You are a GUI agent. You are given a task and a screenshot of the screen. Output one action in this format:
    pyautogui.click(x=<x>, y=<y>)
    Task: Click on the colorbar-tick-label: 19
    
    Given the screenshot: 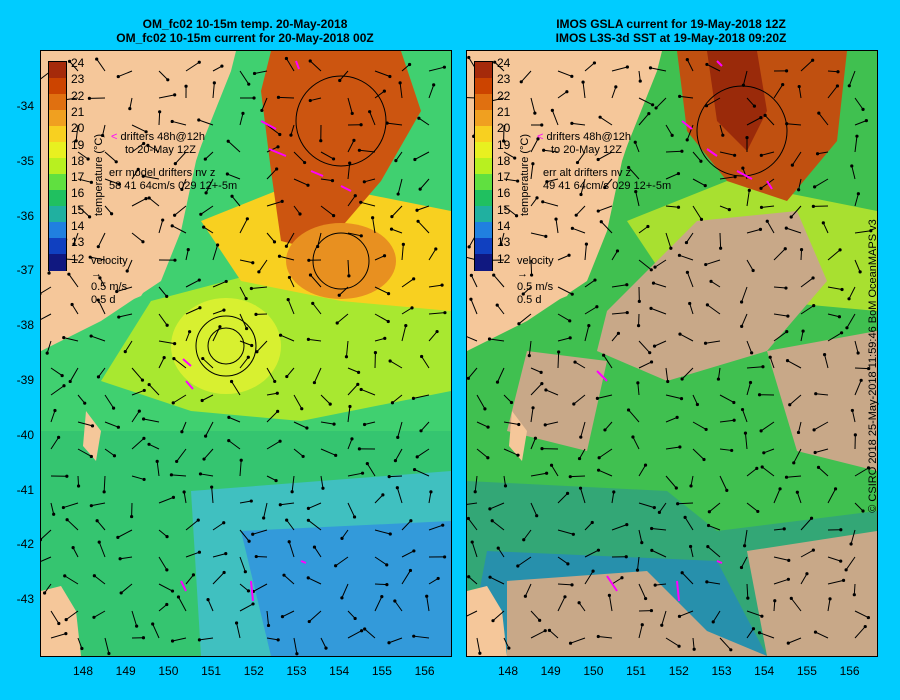 What is the action you would take?
    pyautogui.click(x=504, y=144)
    